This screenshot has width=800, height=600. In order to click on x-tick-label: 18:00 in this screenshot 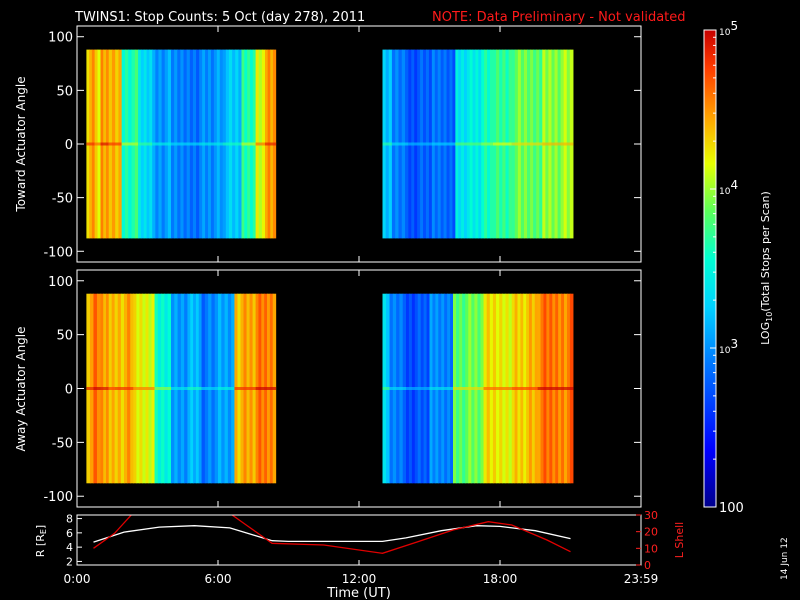, I will do `click(500, 579)`.